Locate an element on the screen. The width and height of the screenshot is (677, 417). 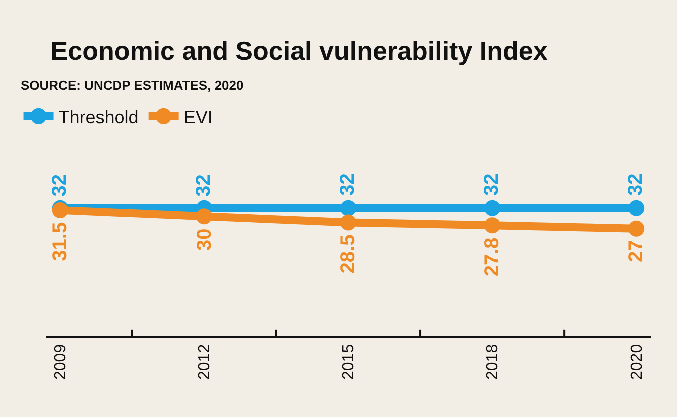
x-tick-label: 2015 is located at coordinates (349, 362).